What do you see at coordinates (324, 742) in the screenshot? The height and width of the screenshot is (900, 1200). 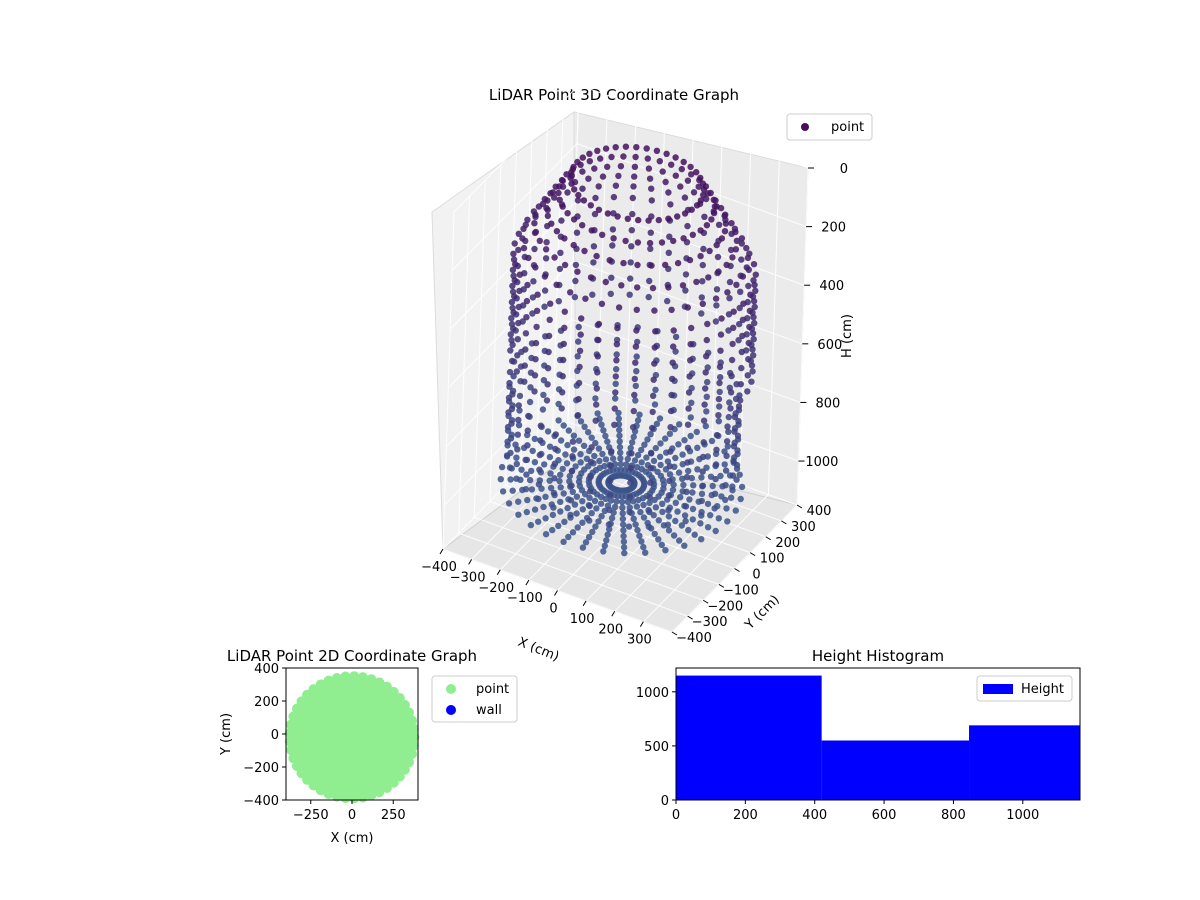 I see `ticks-2d: −250 0 250 400 200 0 −200 −400` at bounding box center [324, 742].